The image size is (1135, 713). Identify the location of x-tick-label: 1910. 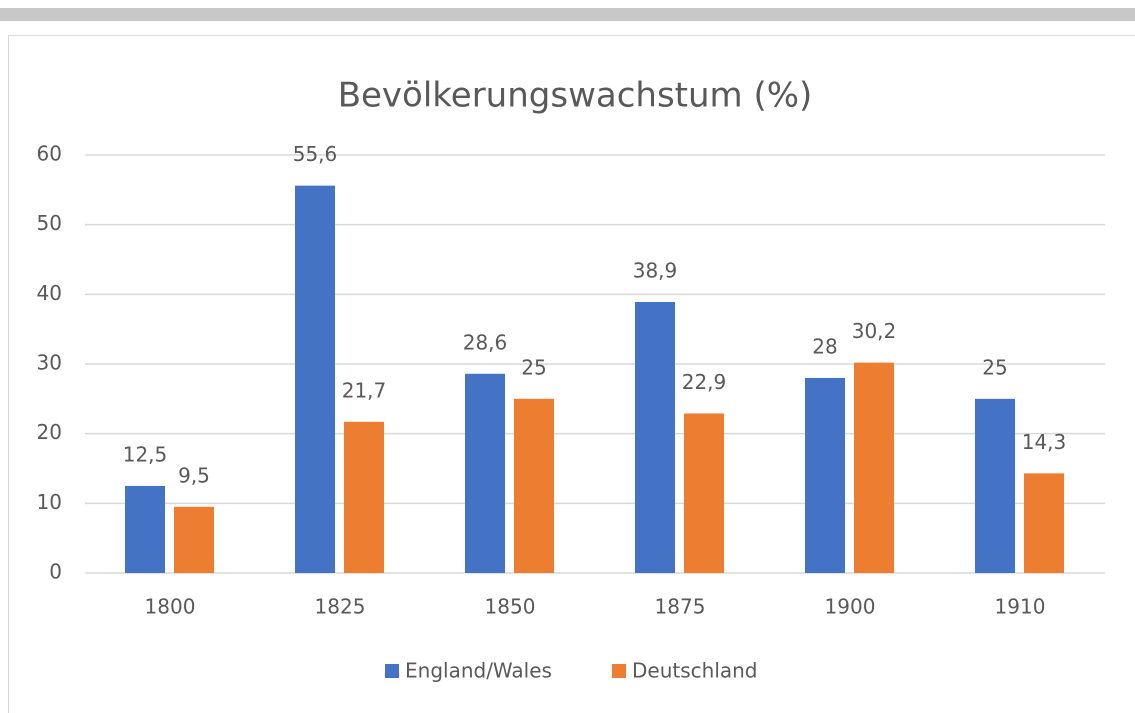
(1020, 607).